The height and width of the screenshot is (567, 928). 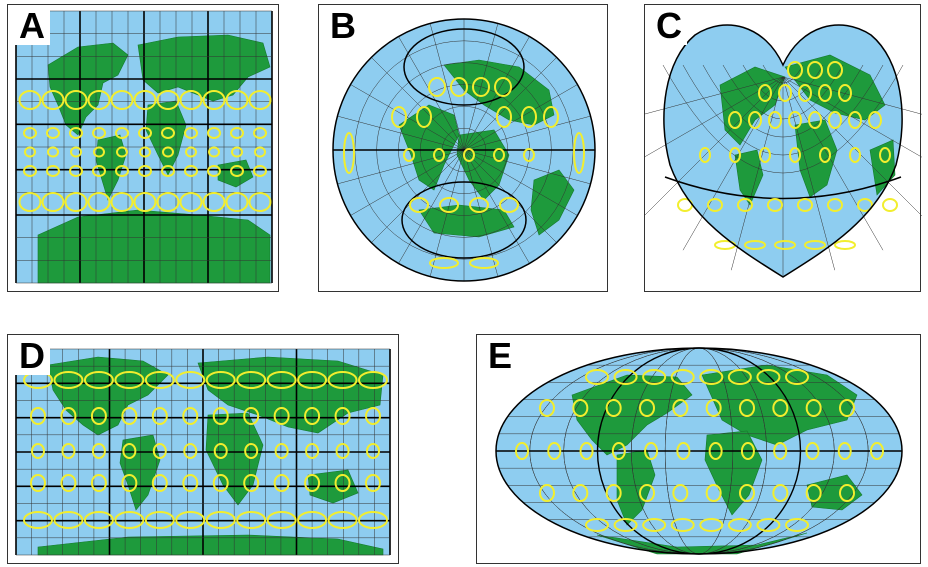 I want to click on equator-line, so click(x=783, y=188).